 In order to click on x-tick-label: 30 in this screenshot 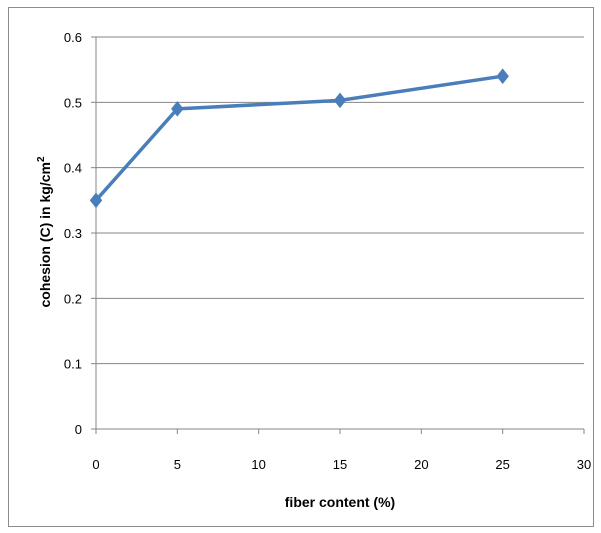, I will do `click(584, 464)`.